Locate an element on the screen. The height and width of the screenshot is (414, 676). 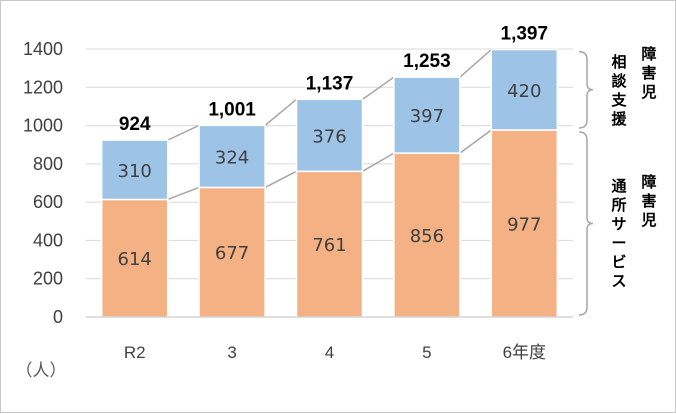
total-value-label: 1,137 is located at coordinates (330, 83).